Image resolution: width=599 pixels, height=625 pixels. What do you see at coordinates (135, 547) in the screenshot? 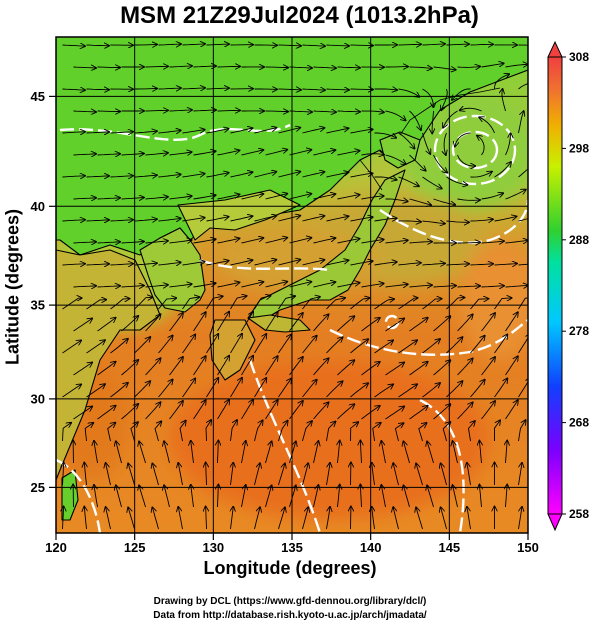
I see `x-tick-label: 125` at bounding box center [135, 547].